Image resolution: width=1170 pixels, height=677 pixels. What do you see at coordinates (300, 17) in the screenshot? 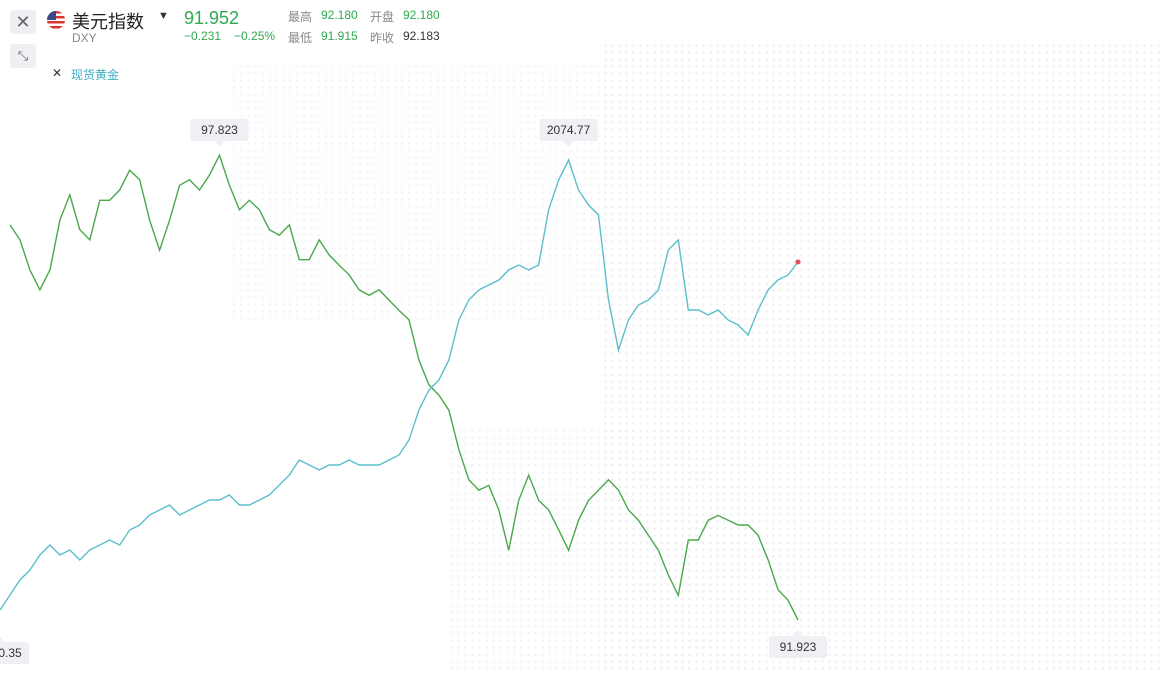
I see `stat-label: 最高` at bounding box center [300, 17].